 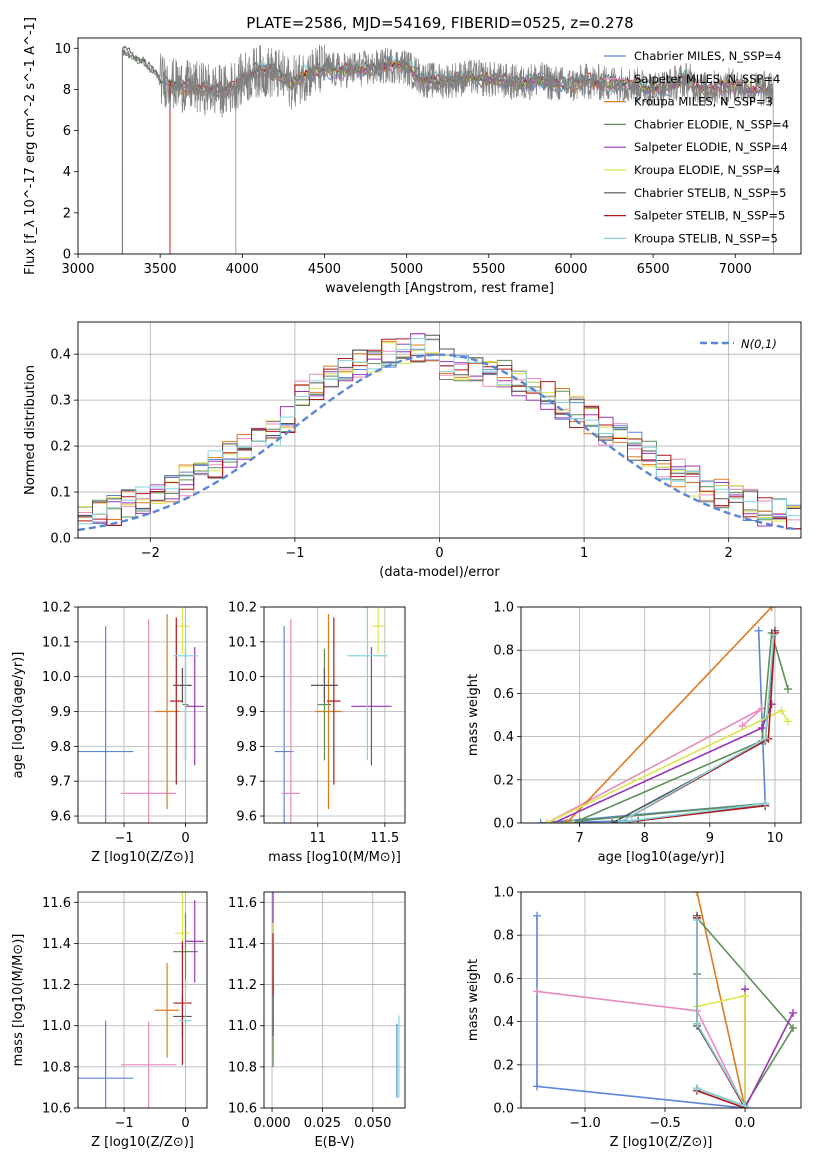 I want to click on x-tick-label: 0, so click(x=185, y=838).